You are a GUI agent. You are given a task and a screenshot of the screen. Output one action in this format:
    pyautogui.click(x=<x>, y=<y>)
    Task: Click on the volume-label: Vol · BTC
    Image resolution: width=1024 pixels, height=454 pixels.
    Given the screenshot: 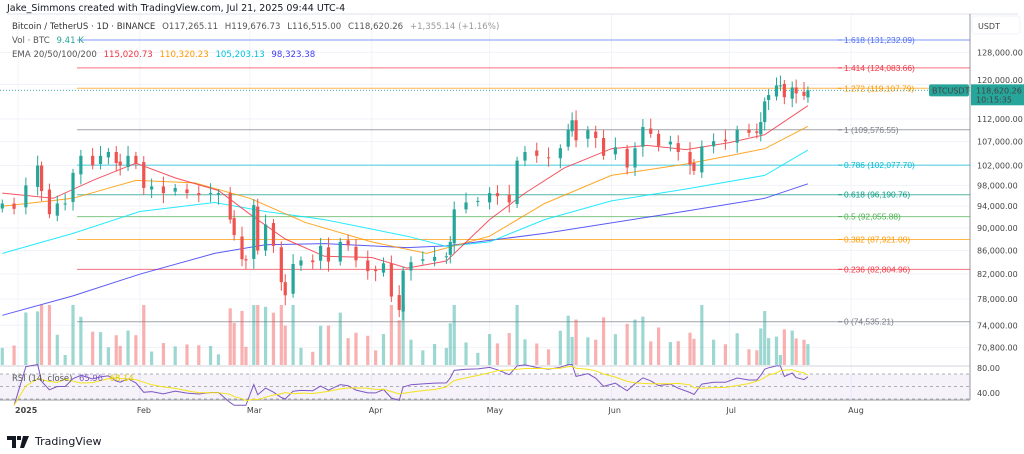 What is the action you would take?
    pyautogui.click(x=31, y=41)
    